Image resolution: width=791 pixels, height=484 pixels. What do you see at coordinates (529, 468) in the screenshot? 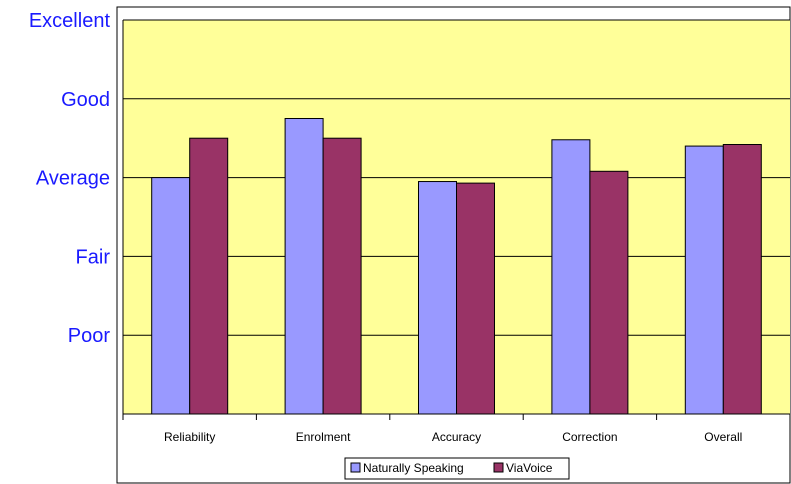
I see `legend-label-viavoice: ViaVoice` at bounding box center [529, 468].